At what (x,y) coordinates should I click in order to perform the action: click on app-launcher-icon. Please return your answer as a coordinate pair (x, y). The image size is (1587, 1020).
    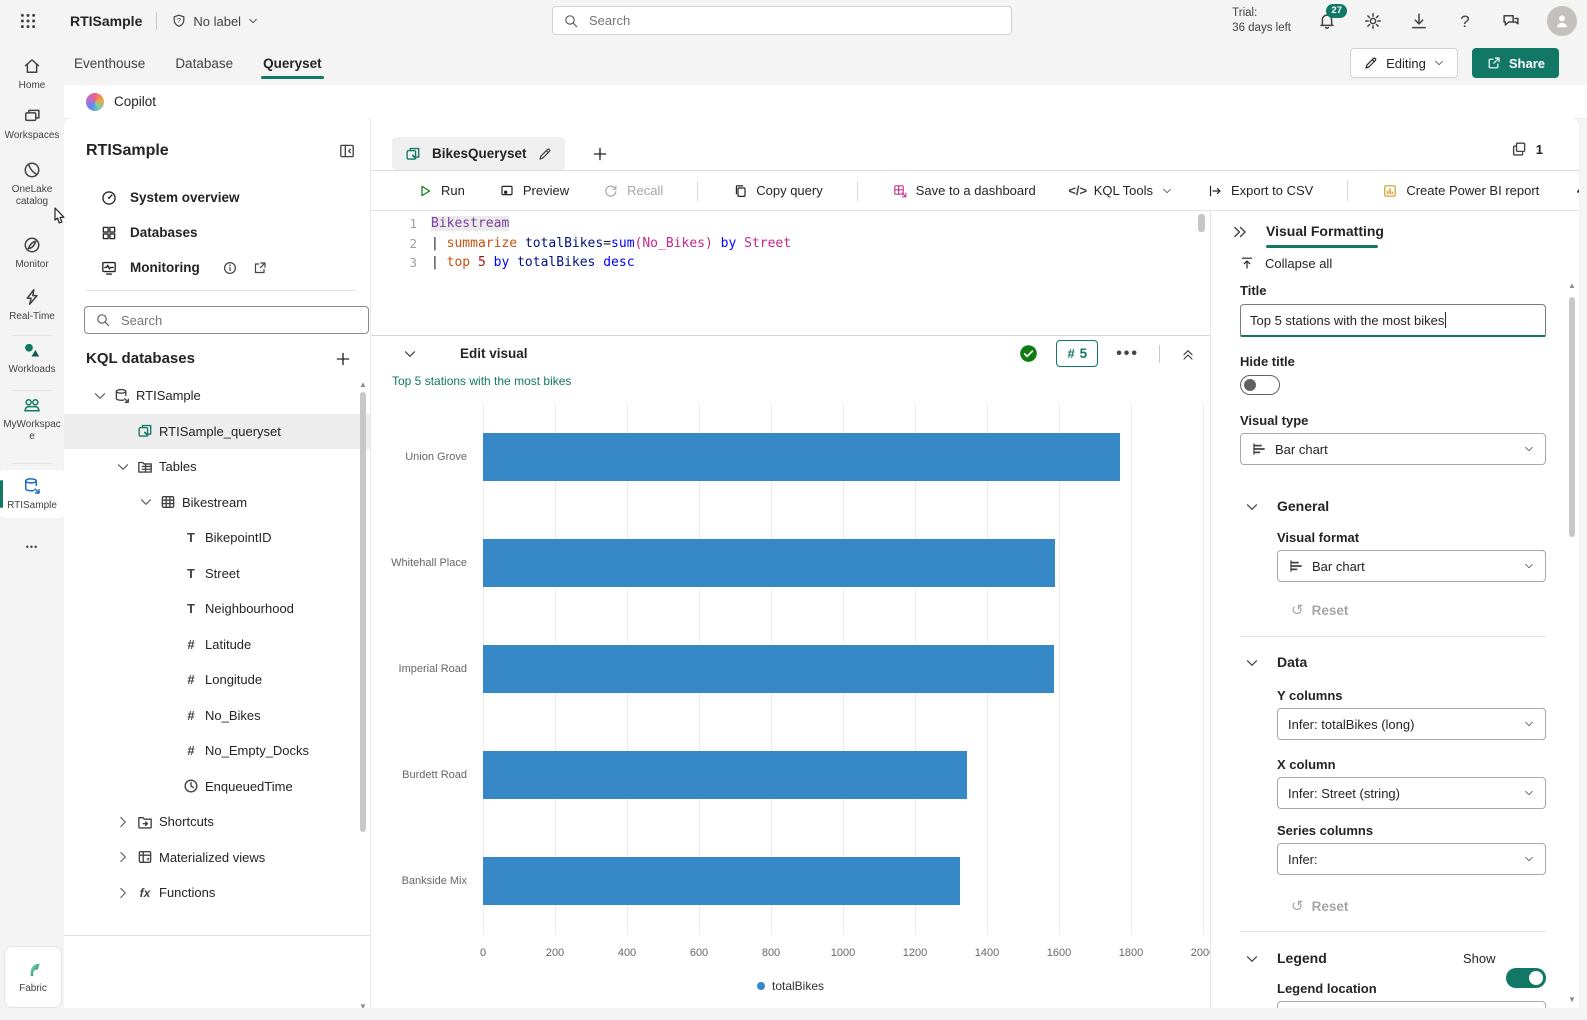
    Looking at the image, I should click on (28, 21).